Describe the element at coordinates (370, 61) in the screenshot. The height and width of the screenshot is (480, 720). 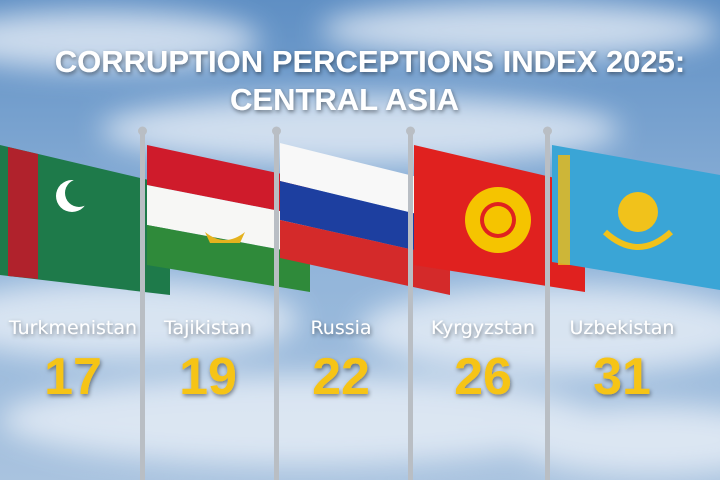
I see `title-line: CORRUPTION PERCEPTIONS INDEX 2025:` at that location.